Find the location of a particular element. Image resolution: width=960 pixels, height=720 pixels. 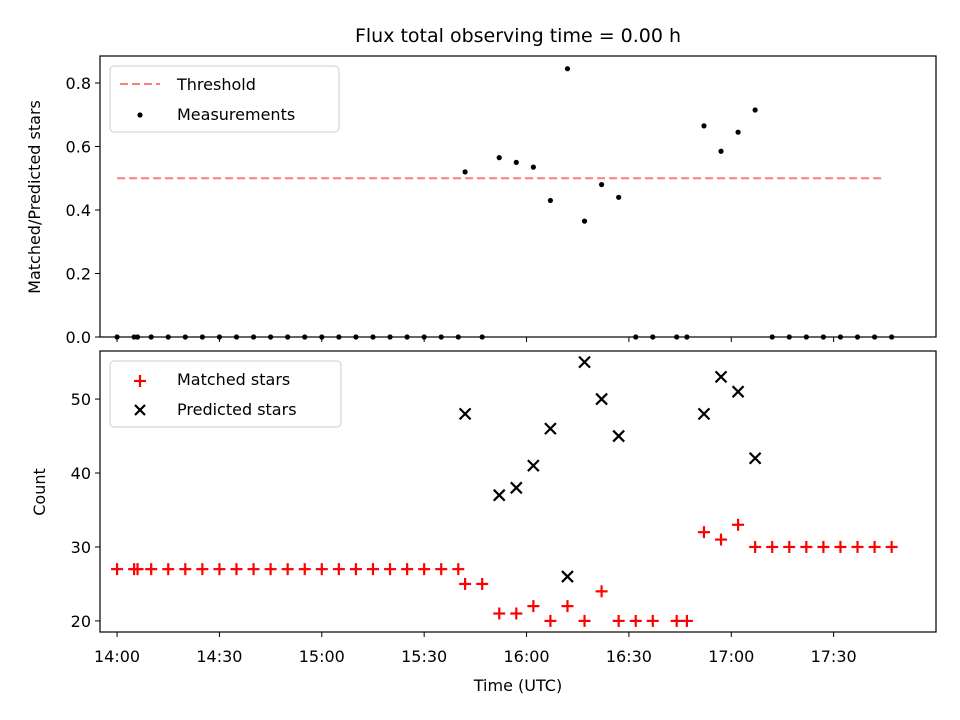

bottom-legend-box is located at coordinates (225, 394).